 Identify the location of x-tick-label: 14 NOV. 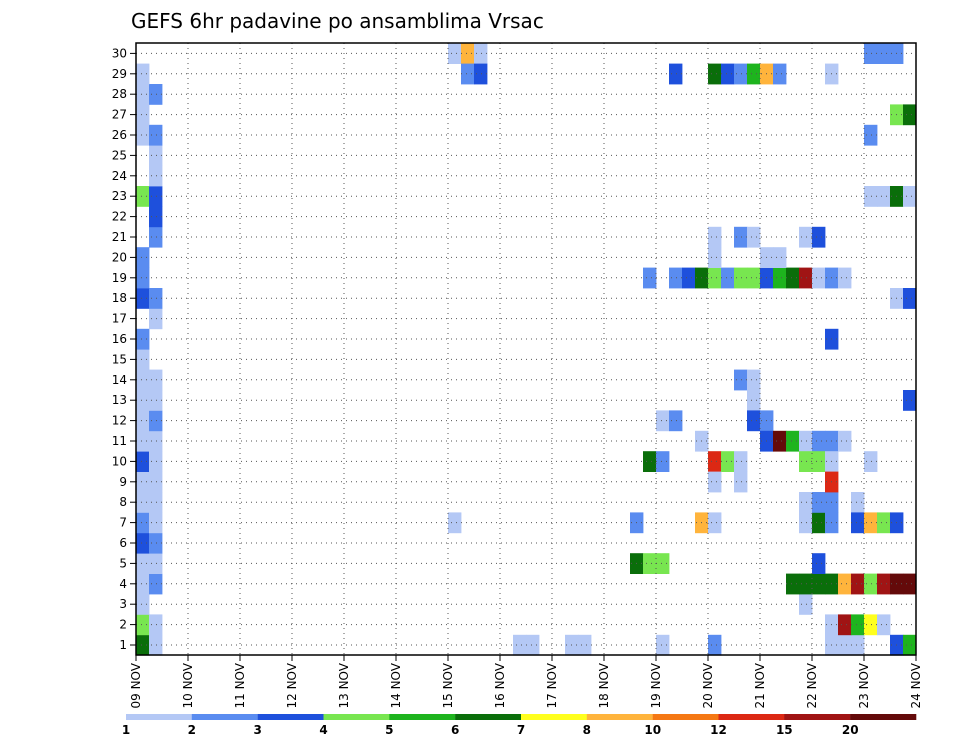
(396, 685).